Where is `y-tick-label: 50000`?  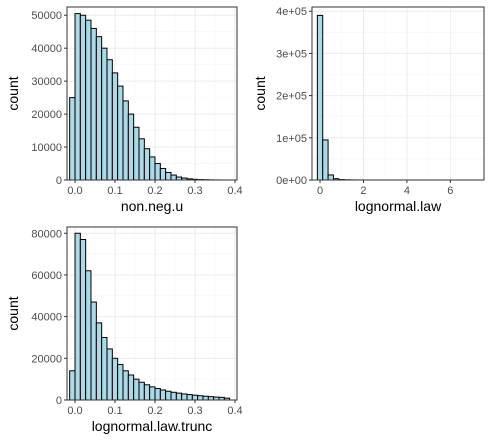 y-tick-label: 50000 is located at coordinates (46, 16).